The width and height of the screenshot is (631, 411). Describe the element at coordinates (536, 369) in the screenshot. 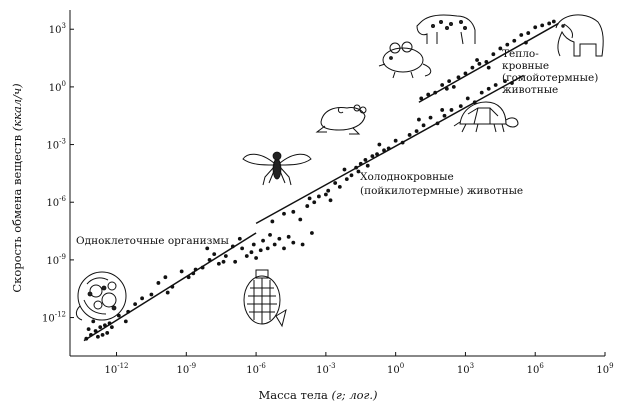

I see `x-tick-label: 10⁶` at that location.